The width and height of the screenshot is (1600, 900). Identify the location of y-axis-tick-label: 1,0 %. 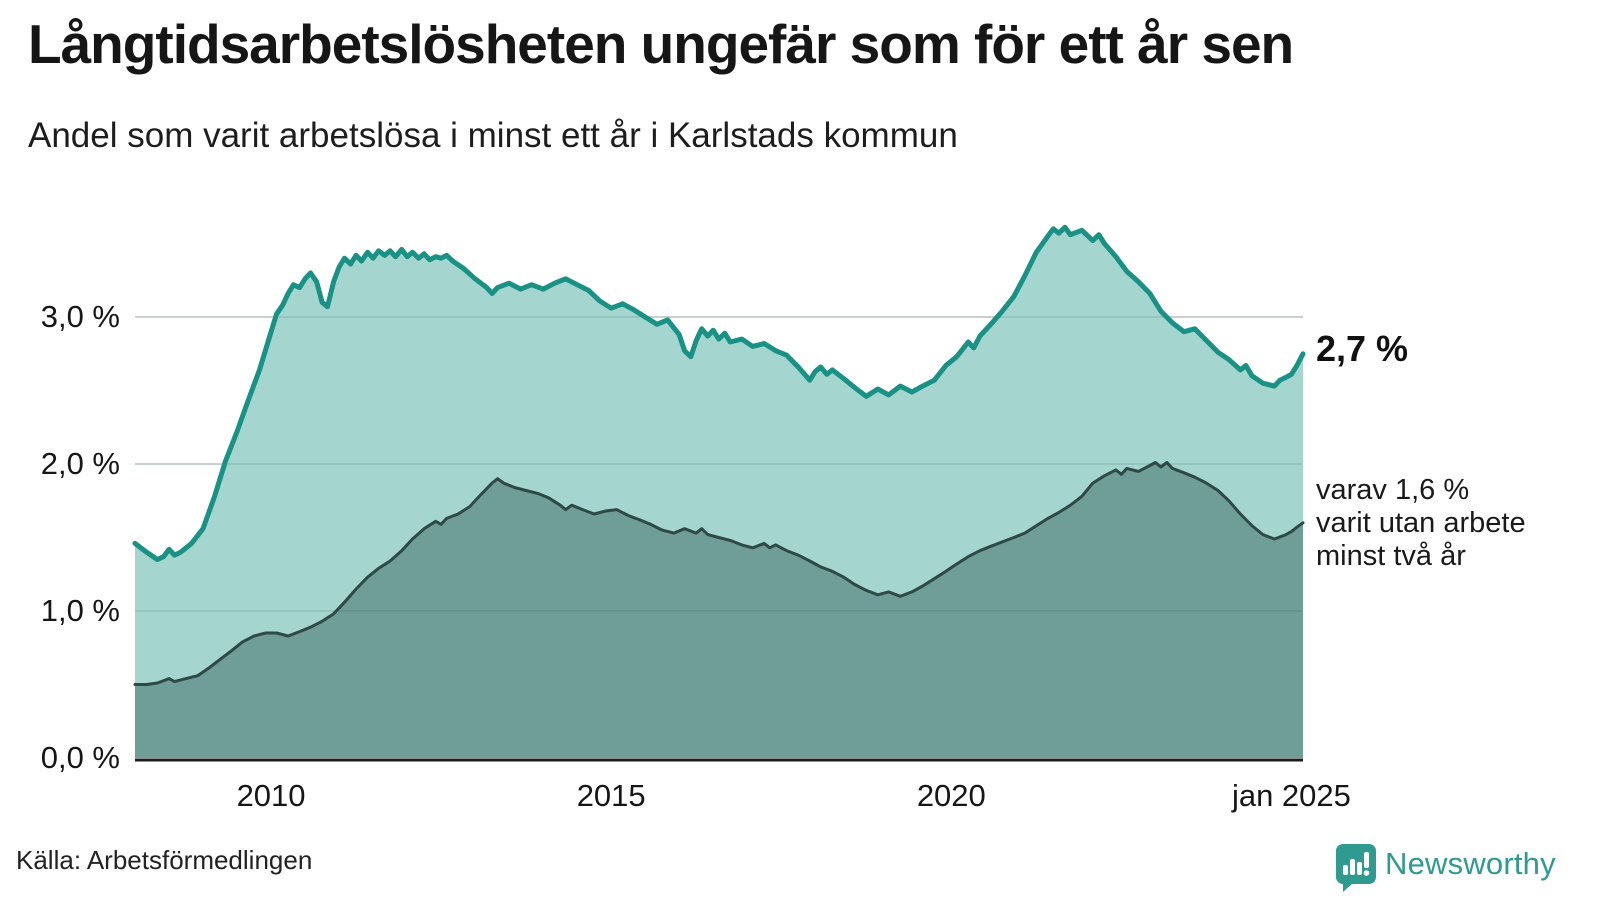
(80, 610).